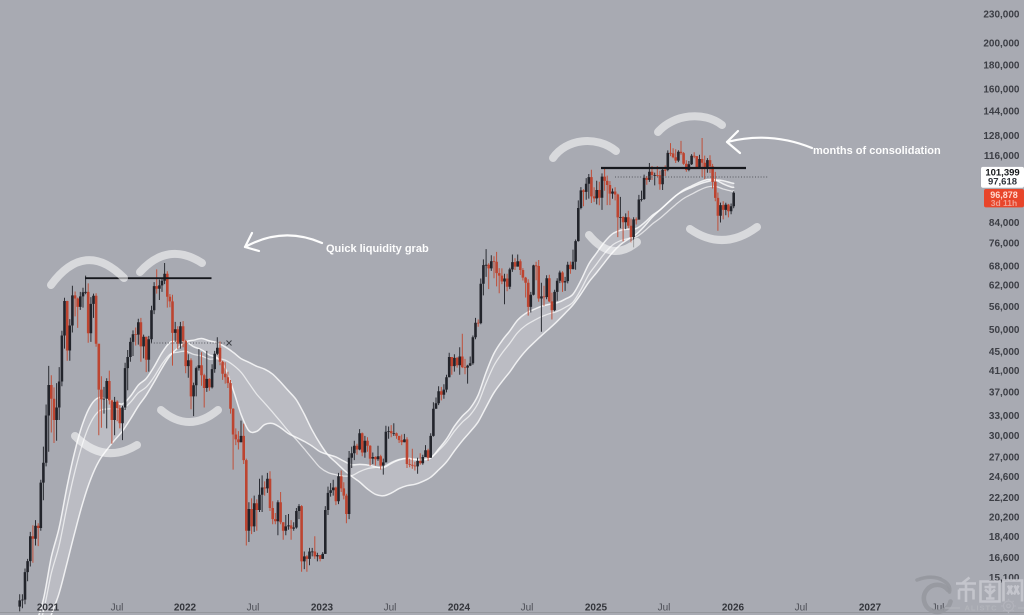 The width and height of the screenshot is (1024, 615). I want to click on svg-text: 200,000, so click(1001, 44).